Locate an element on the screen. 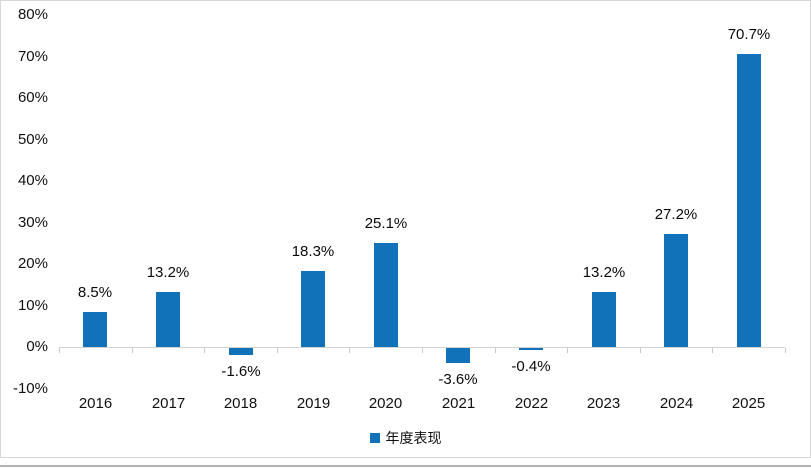  bar-2019 is located at coordinates (313, 309).